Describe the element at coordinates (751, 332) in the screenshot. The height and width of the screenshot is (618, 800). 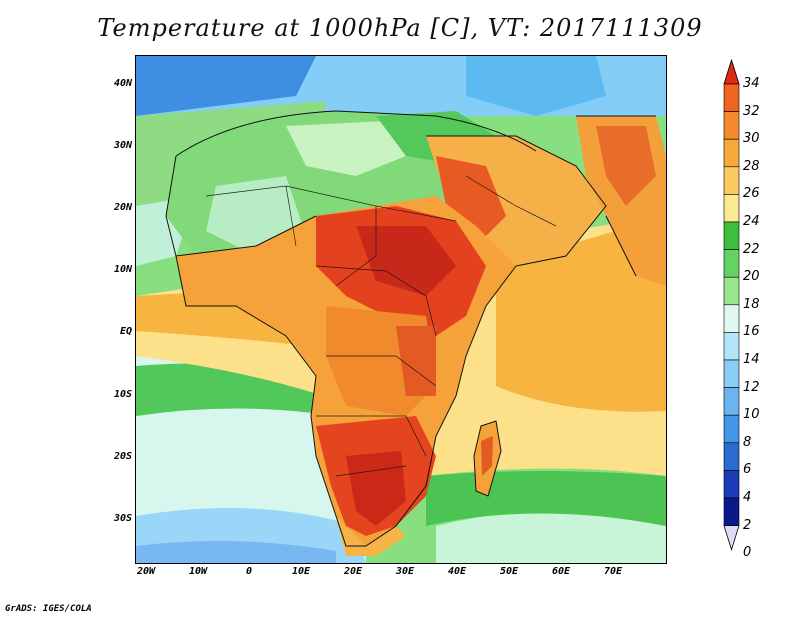
I see `colorbar-level-label: 16` at that location.